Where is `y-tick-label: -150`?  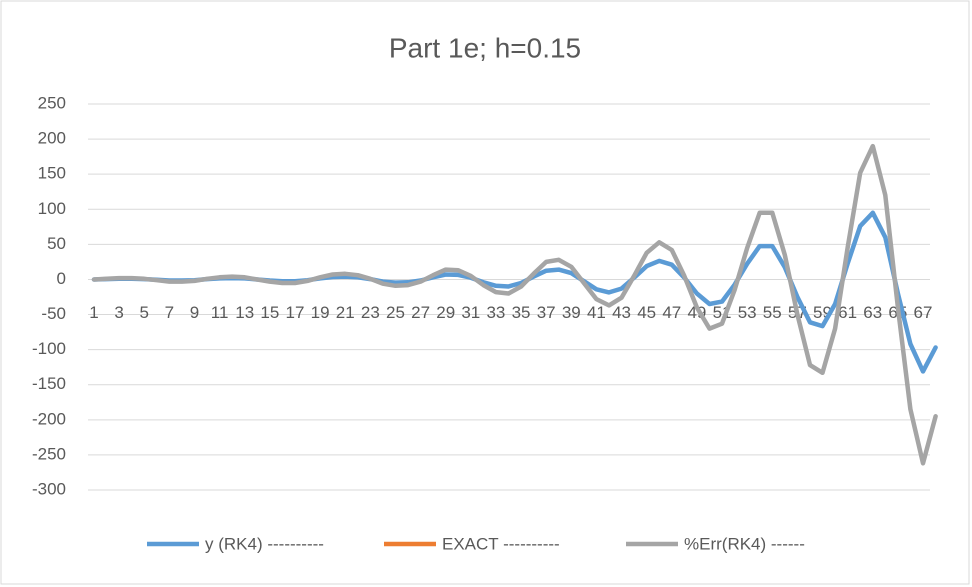
y-tick-label: -150 is located at coordinates (49, 383).